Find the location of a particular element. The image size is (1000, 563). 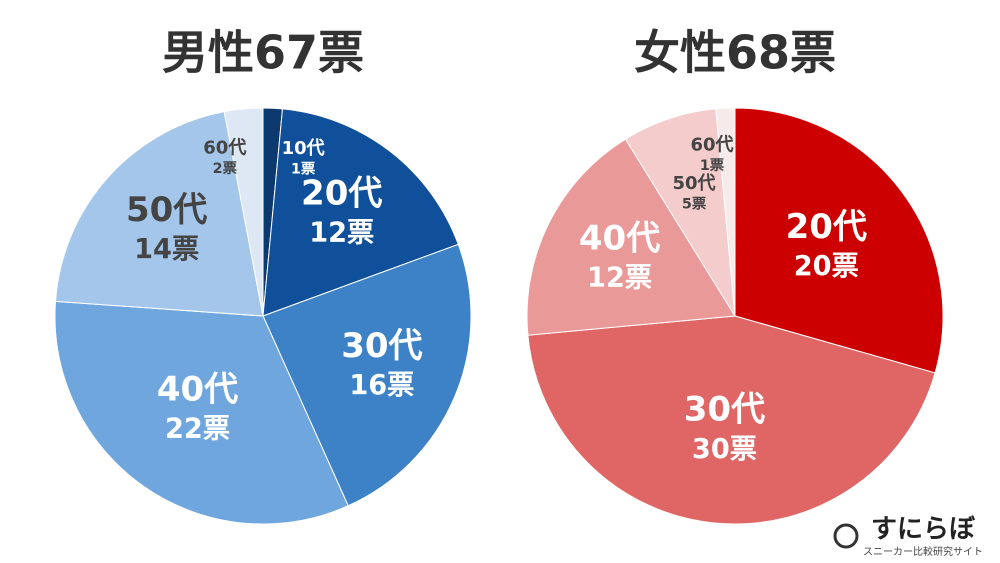

slice-value-label: 2票 is located at coordinates (225, 168).